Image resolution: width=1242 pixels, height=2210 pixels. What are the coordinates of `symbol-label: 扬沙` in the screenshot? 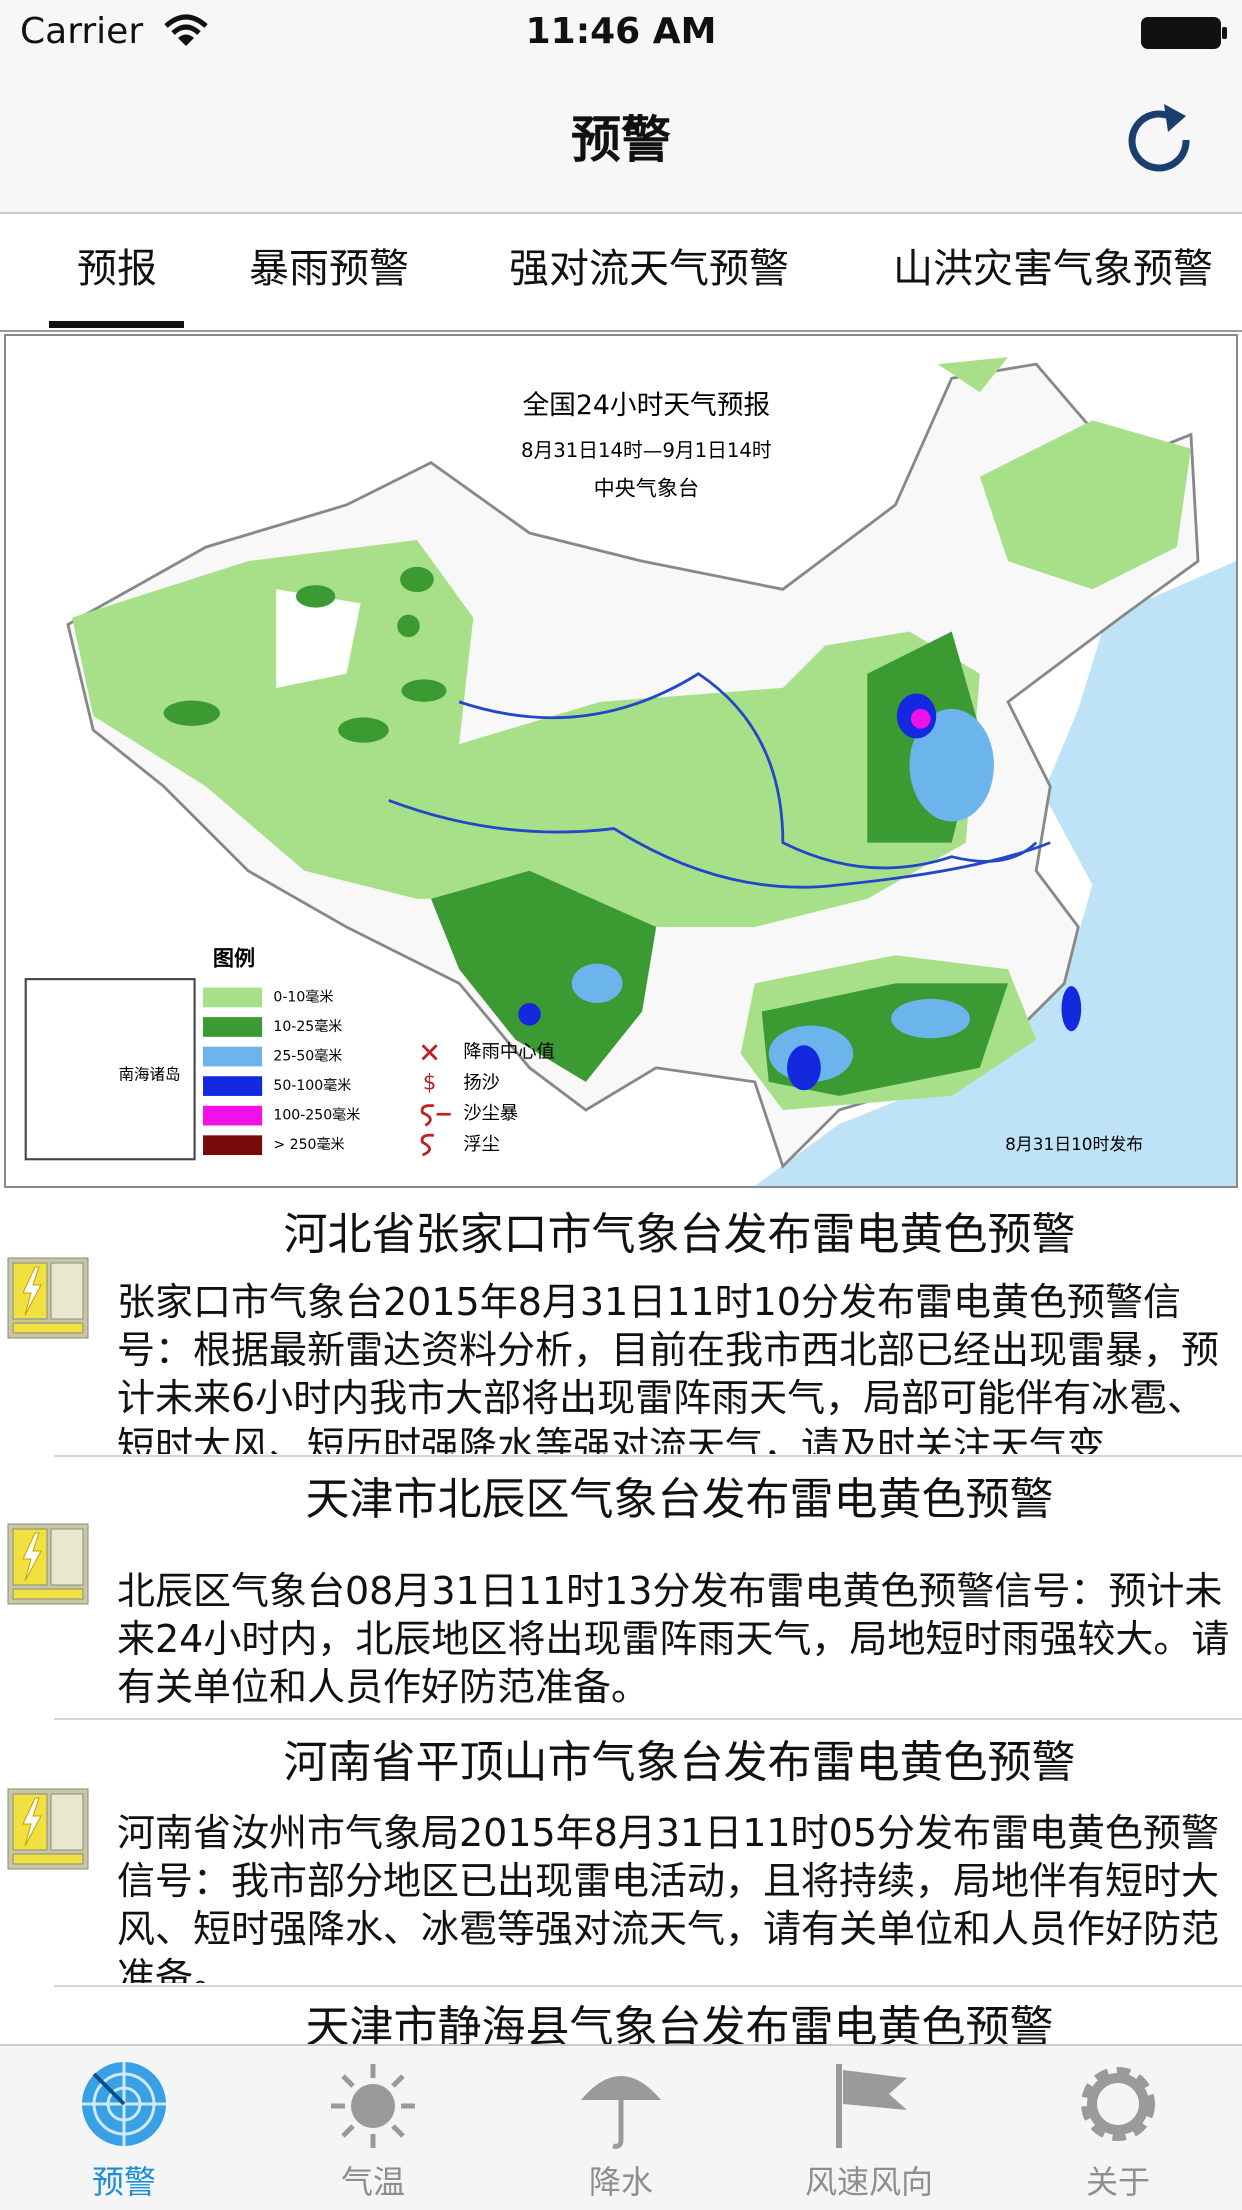 It's located at (481, 1082).